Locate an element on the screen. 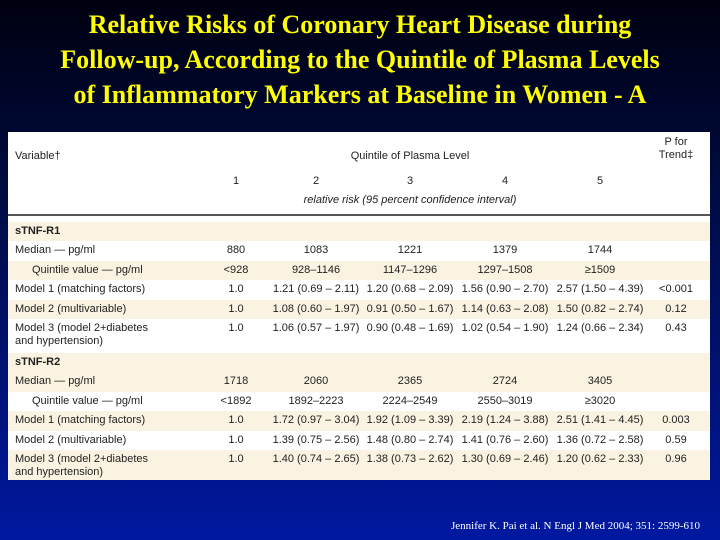 This screenshot has width=720, height=540. quintile-number: 1 is located at coordinates (236, 181).